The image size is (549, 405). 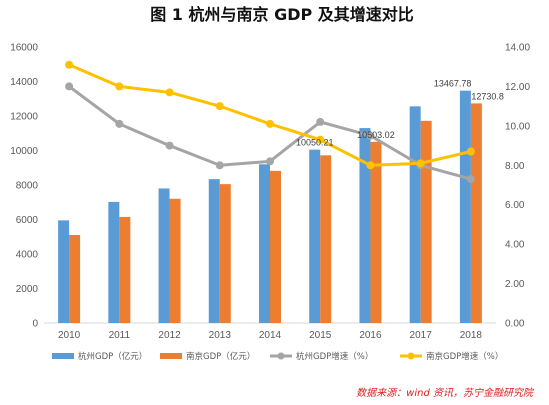 I want to click on source-note: 数据来源：wind 资讯，苏宁金融研究院, so click(x=445, y=393).